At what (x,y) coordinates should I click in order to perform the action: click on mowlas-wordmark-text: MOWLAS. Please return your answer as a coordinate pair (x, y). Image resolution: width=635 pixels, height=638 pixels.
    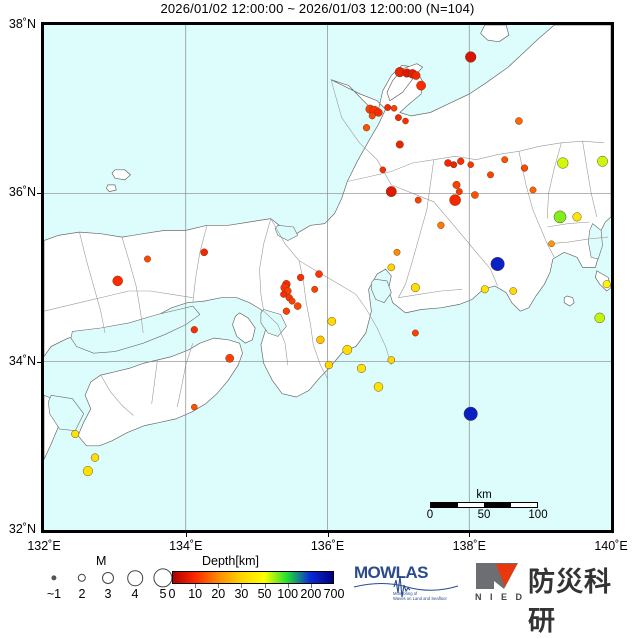
    Looking at the image, I should click on (391, 572).